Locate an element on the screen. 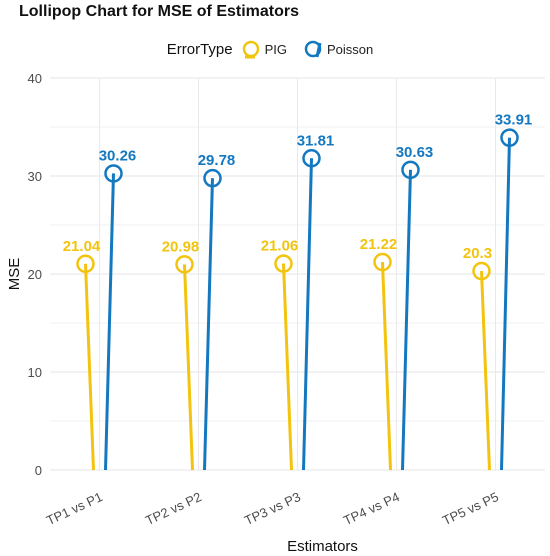 Image resolution: width=550 pixels, height=556 pixels. data-label-pig: 20.98 is located at coordinates (181, 246).